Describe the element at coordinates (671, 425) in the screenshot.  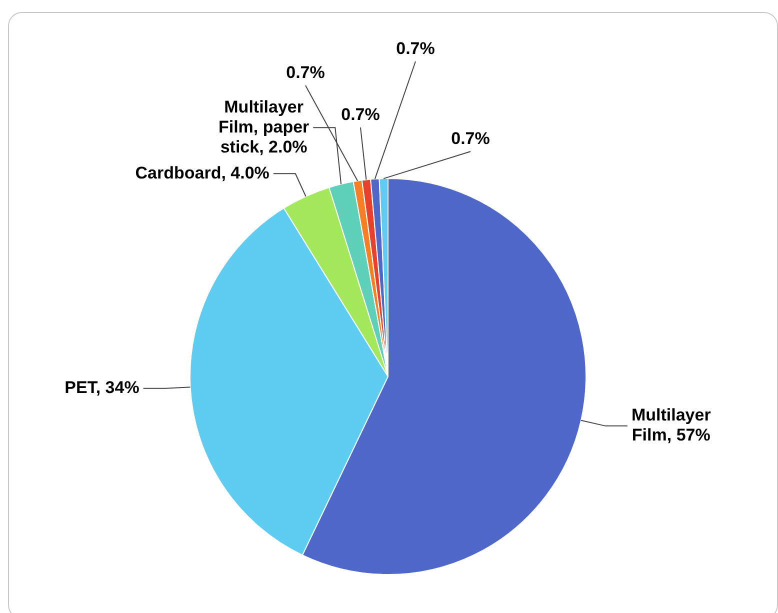
I see `slice-label: Multilayer Film, 57%` at that location.